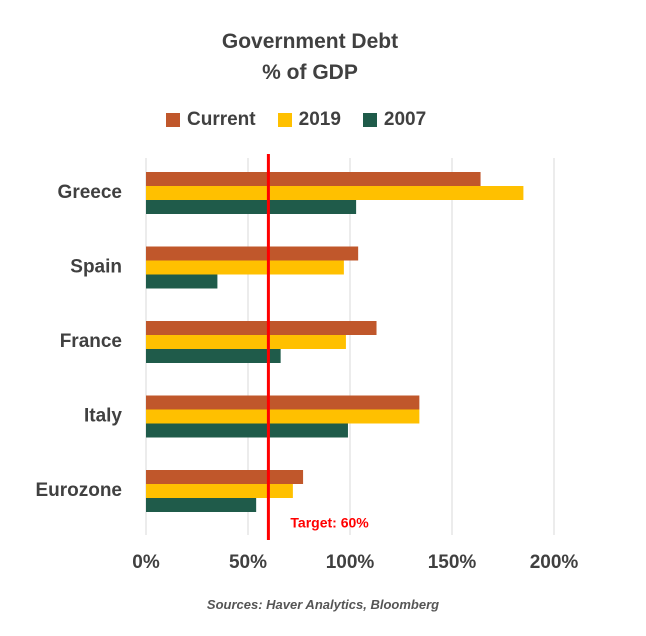 The width and height of the screenshot is (646, 636). What do you see at coordinates (252, 253) in the screenshot?
I see `bar-spain-current` at bounding box center [252, 253].